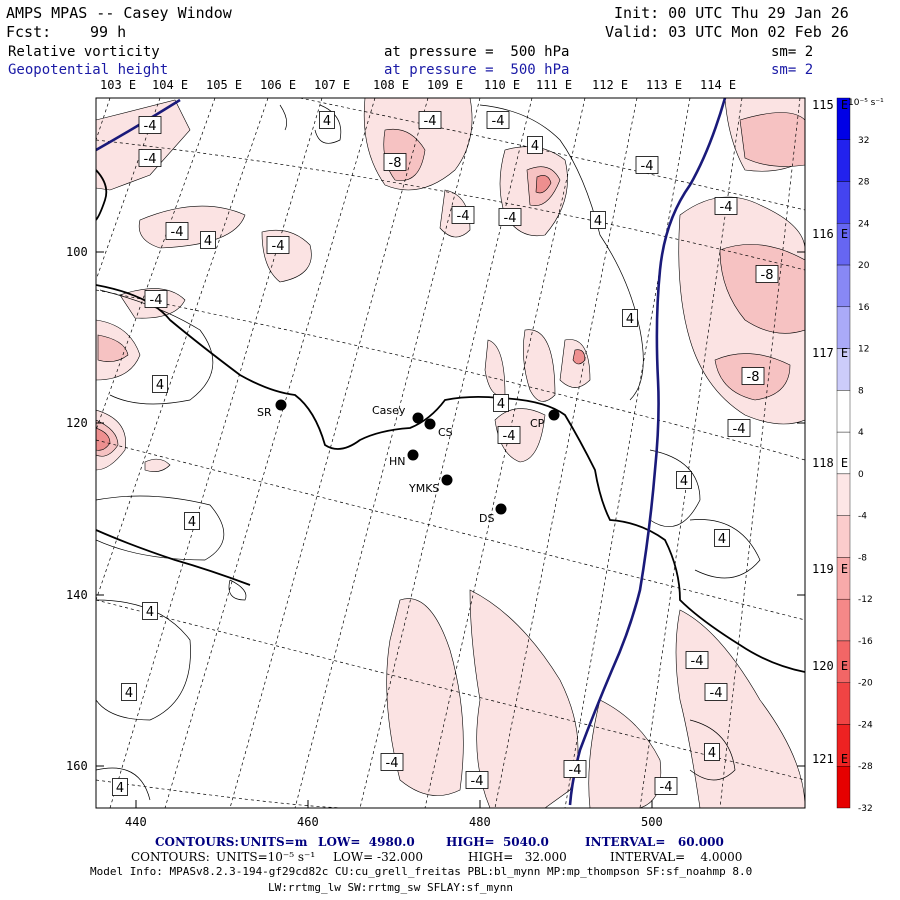  What do you see at coordinates (865, 767) in the screenshot?
I see `colorbar-label: -28` at bounding box center [865, 767].